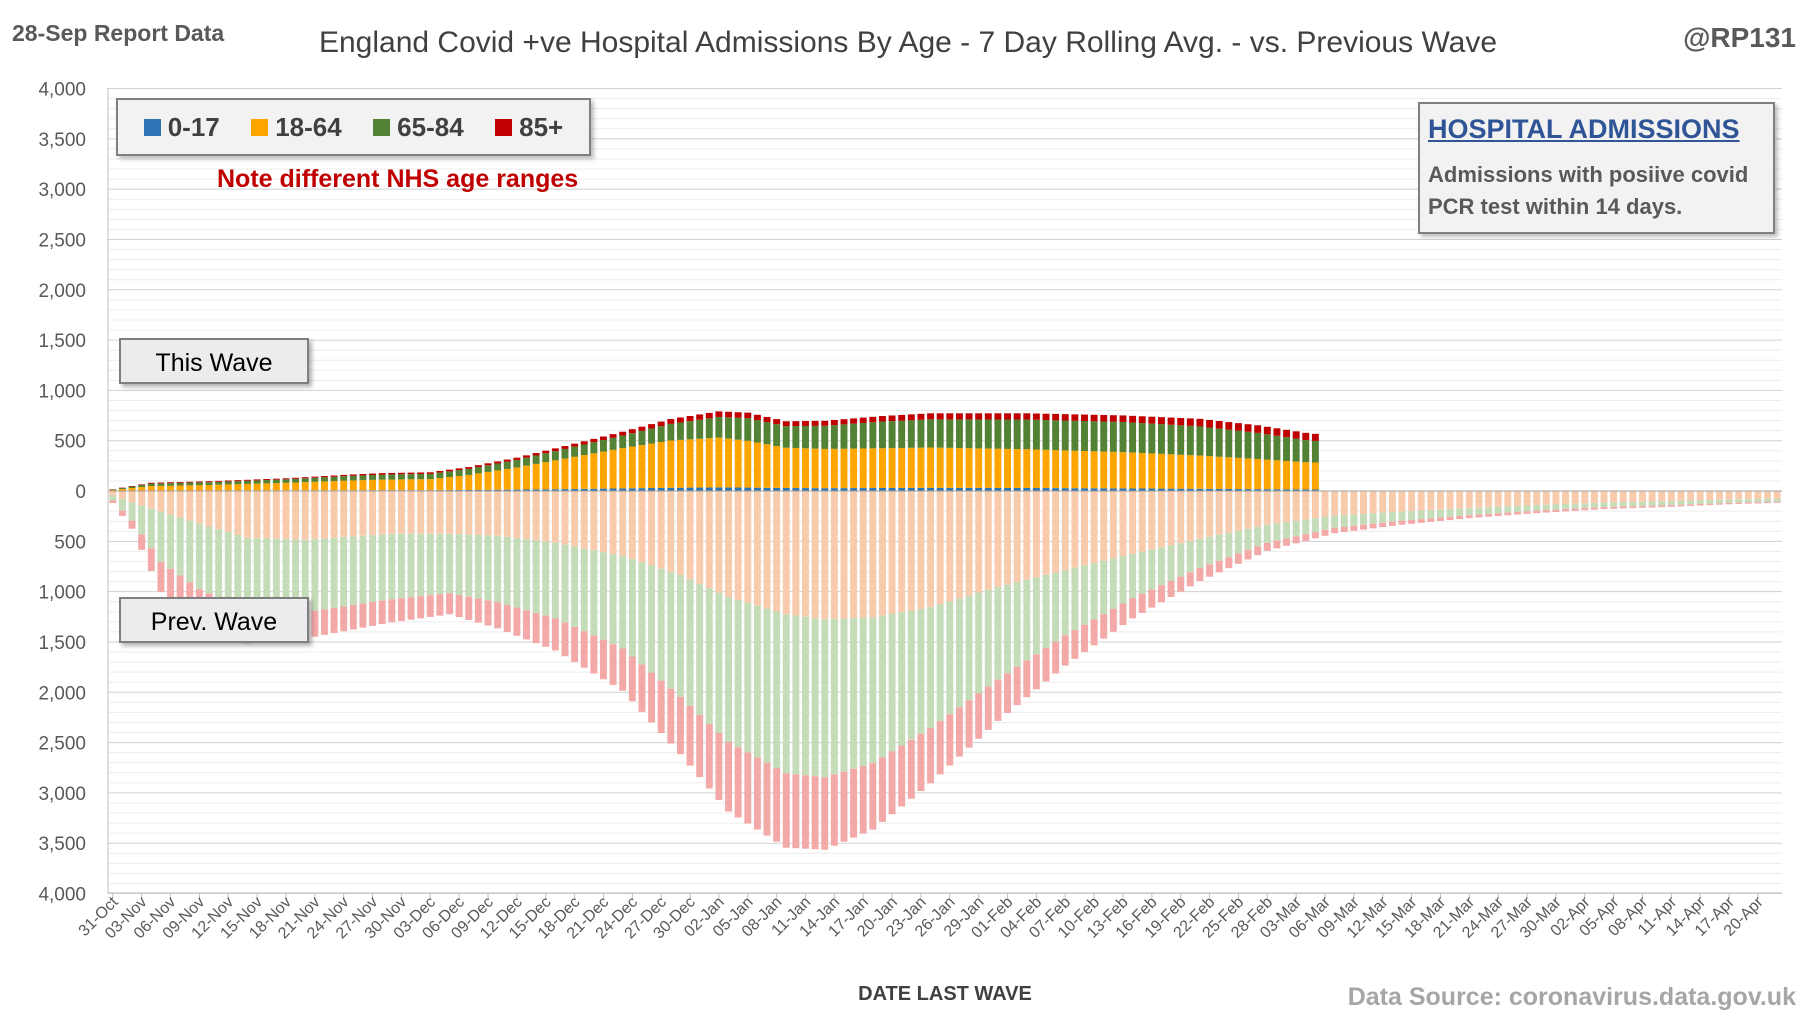 The height and width of the screenshot is (1023, 1816). Describe the element at coordinates (62, 844) in the screenshot. I see `y-tick-label: 3,500` at that location.